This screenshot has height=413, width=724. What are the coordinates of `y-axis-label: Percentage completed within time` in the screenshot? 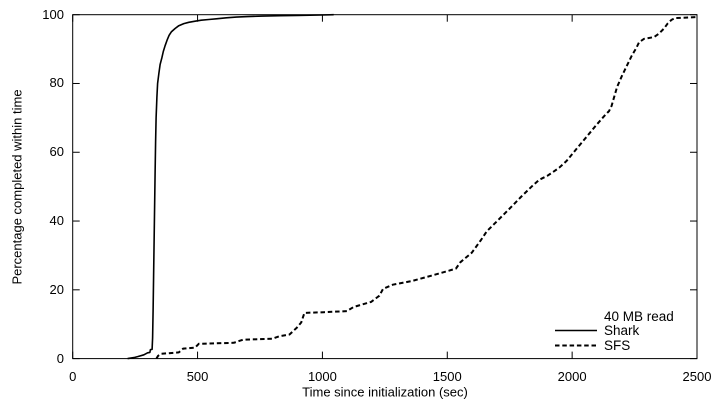 It's located at (17, 187).